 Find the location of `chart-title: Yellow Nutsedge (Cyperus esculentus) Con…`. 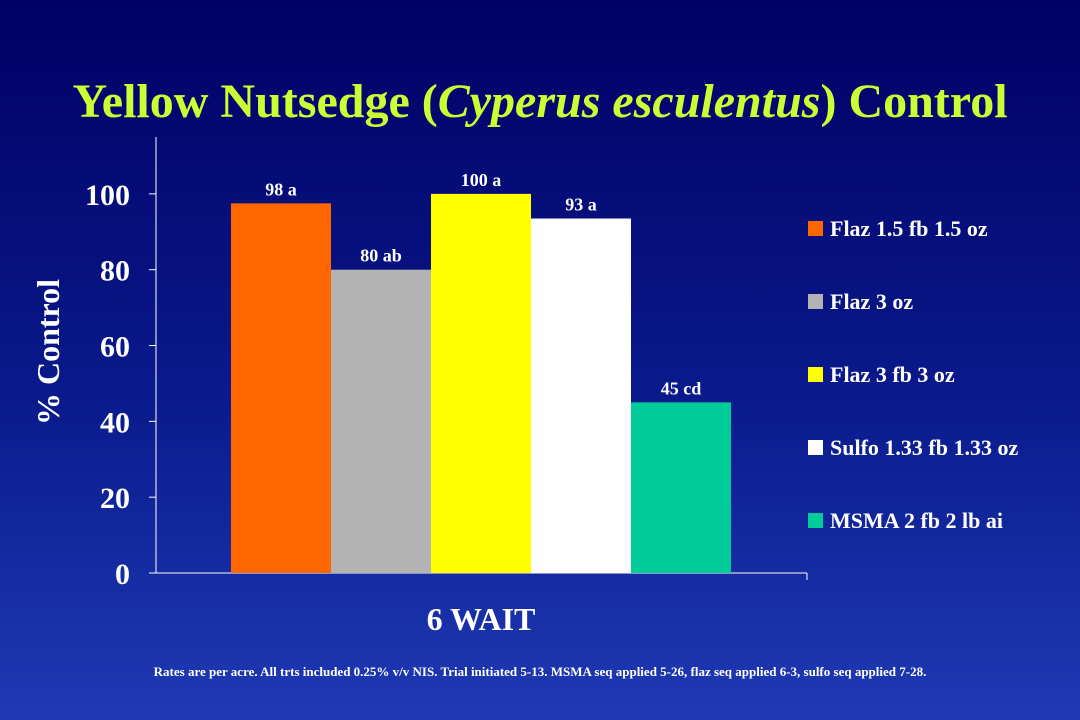

chart-title: Yellow Nutsedge (Cyperus esculentus) Con… is located at coordinates (540, 102).